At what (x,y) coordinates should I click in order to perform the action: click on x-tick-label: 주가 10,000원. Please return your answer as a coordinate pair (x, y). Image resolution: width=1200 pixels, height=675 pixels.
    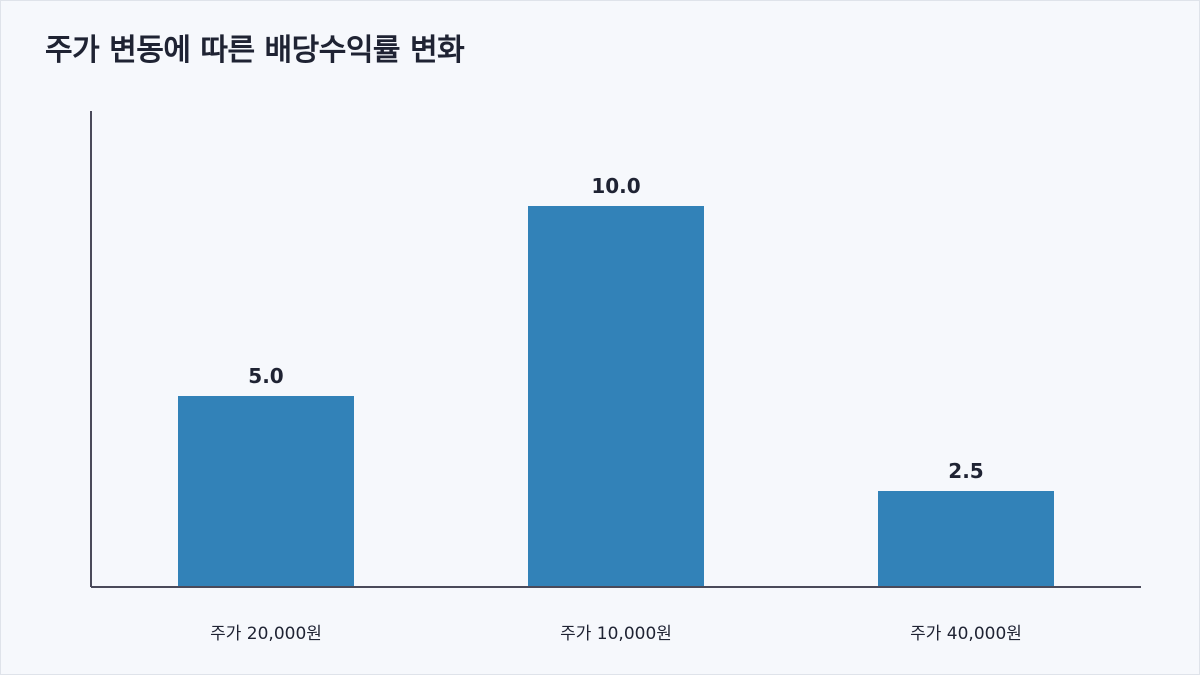
    Looking at the image, I should click on (616, 634).